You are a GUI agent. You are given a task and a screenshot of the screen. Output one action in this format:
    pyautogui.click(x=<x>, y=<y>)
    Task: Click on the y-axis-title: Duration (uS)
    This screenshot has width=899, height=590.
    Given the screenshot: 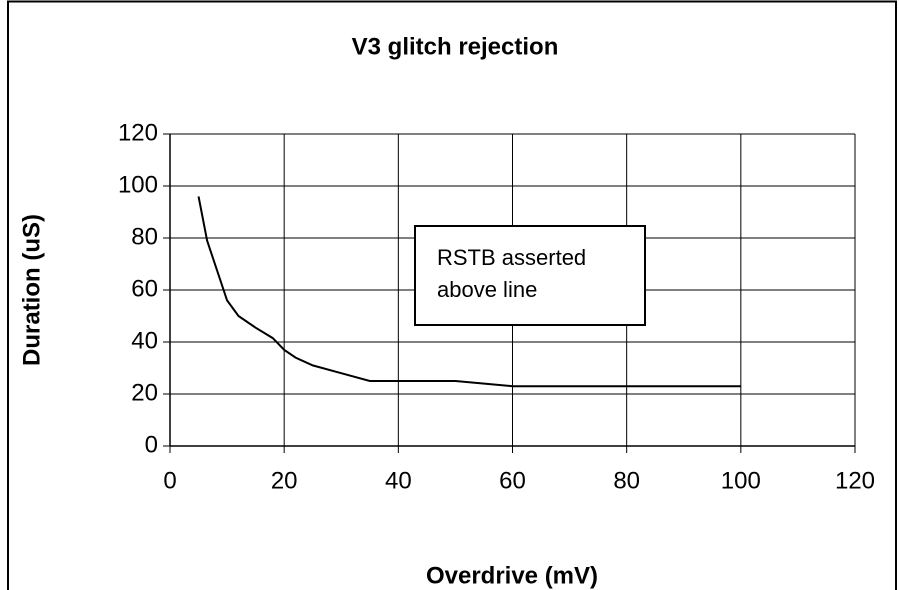 What is the action you would take?
    pyautogui.click(x=31, y=290)
    